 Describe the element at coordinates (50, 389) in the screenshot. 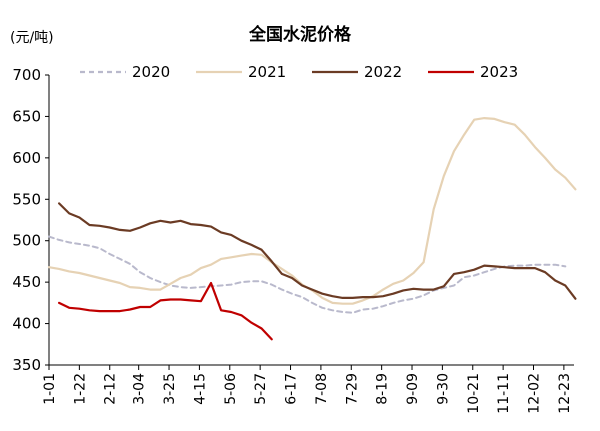

I see `x-tick-label: 1-01` at that location.